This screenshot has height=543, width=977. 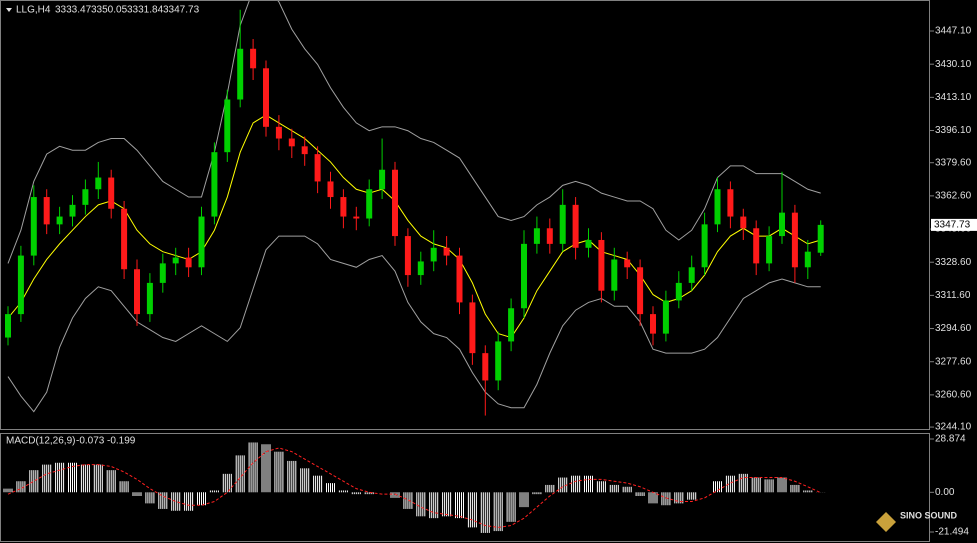 I want to click on macd-title: MACD(12,26,9), so click(x=40, y=441).